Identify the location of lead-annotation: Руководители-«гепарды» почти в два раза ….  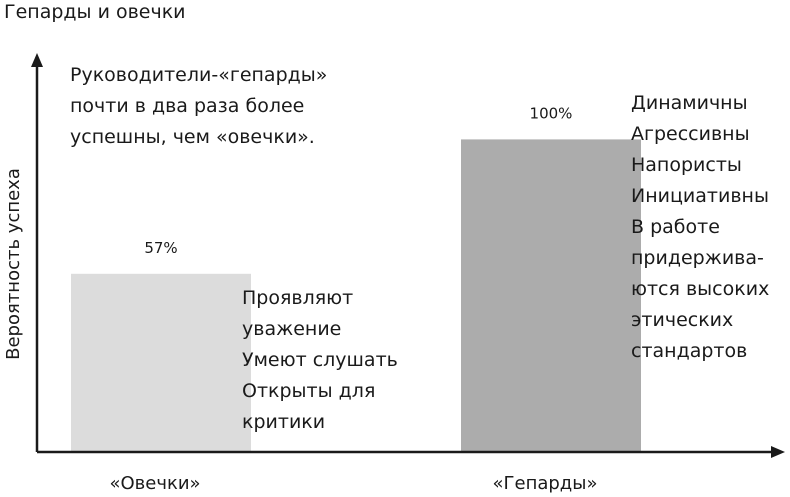
(198, 106).